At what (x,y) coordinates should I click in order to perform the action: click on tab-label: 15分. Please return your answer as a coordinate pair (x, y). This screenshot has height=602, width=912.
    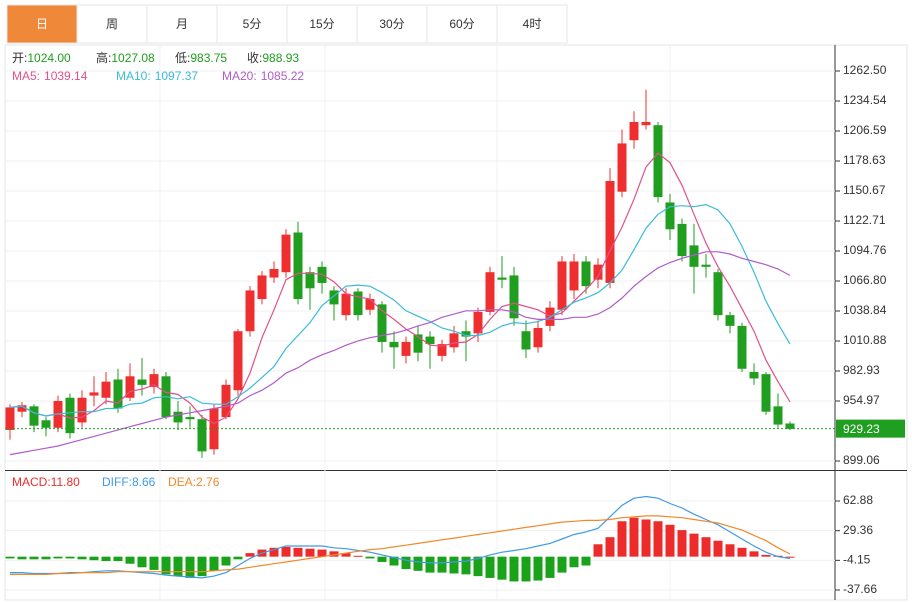
    Looking at the image, I should click on (321, 24).